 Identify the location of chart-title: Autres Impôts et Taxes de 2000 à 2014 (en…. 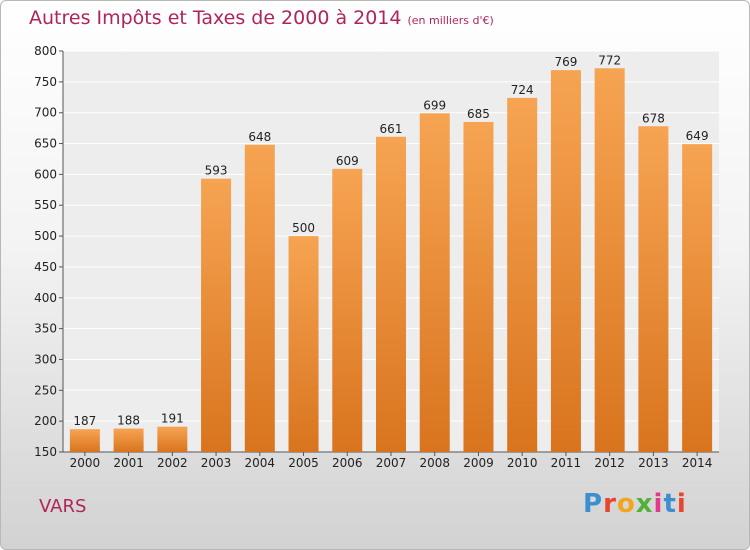
(261, 18).